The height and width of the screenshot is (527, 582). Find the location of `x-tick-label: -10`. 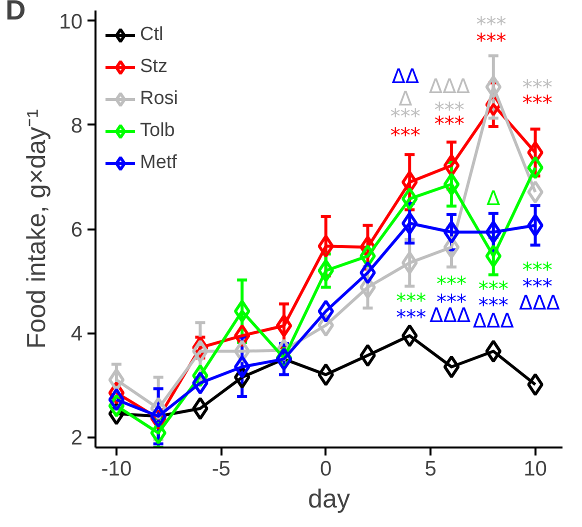

x-tick-label: -10 is located at coordinates (116, 469).